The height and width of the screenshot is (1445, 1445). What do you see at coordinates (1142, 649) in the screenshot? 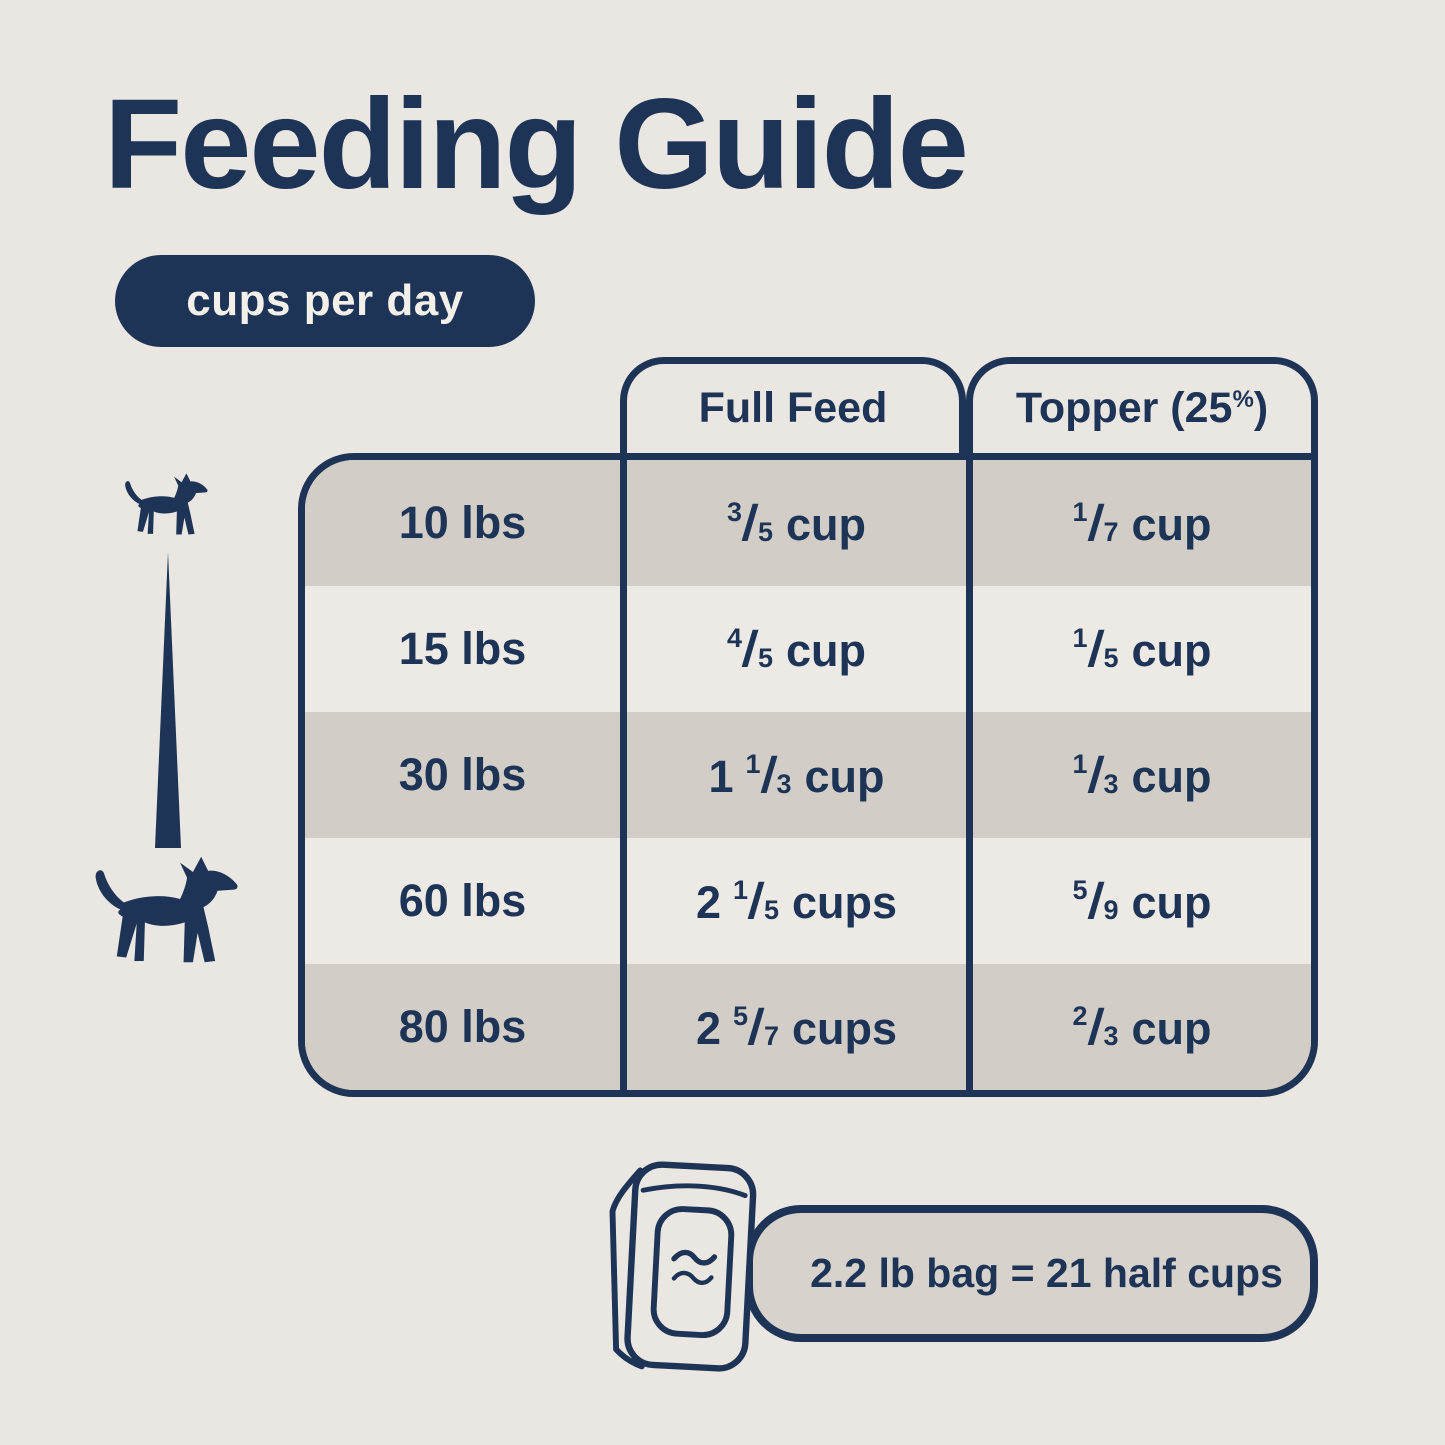
I see `amount: 15cup` at bounding box center [1142, 649].